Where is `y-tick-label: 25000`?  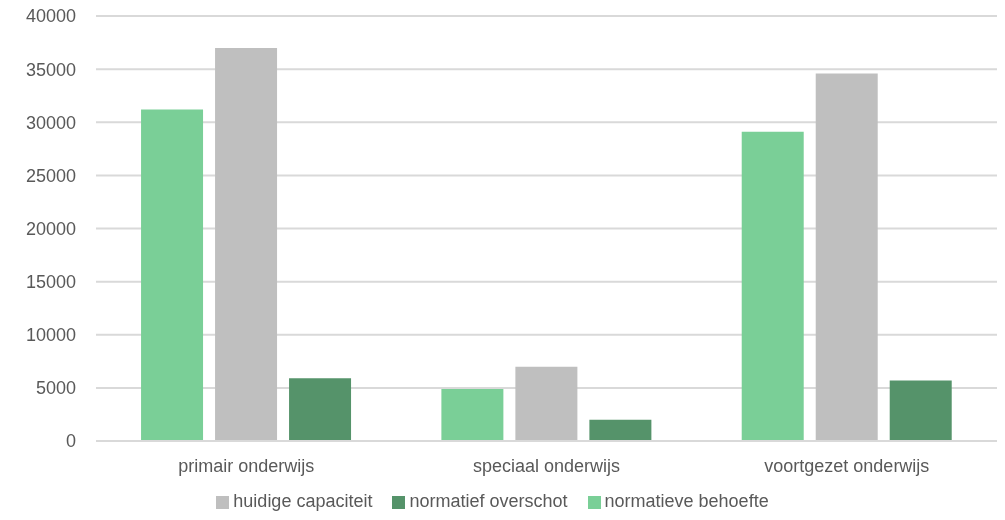
y-tick-label: 25000 is located at coordinates (50, 175).